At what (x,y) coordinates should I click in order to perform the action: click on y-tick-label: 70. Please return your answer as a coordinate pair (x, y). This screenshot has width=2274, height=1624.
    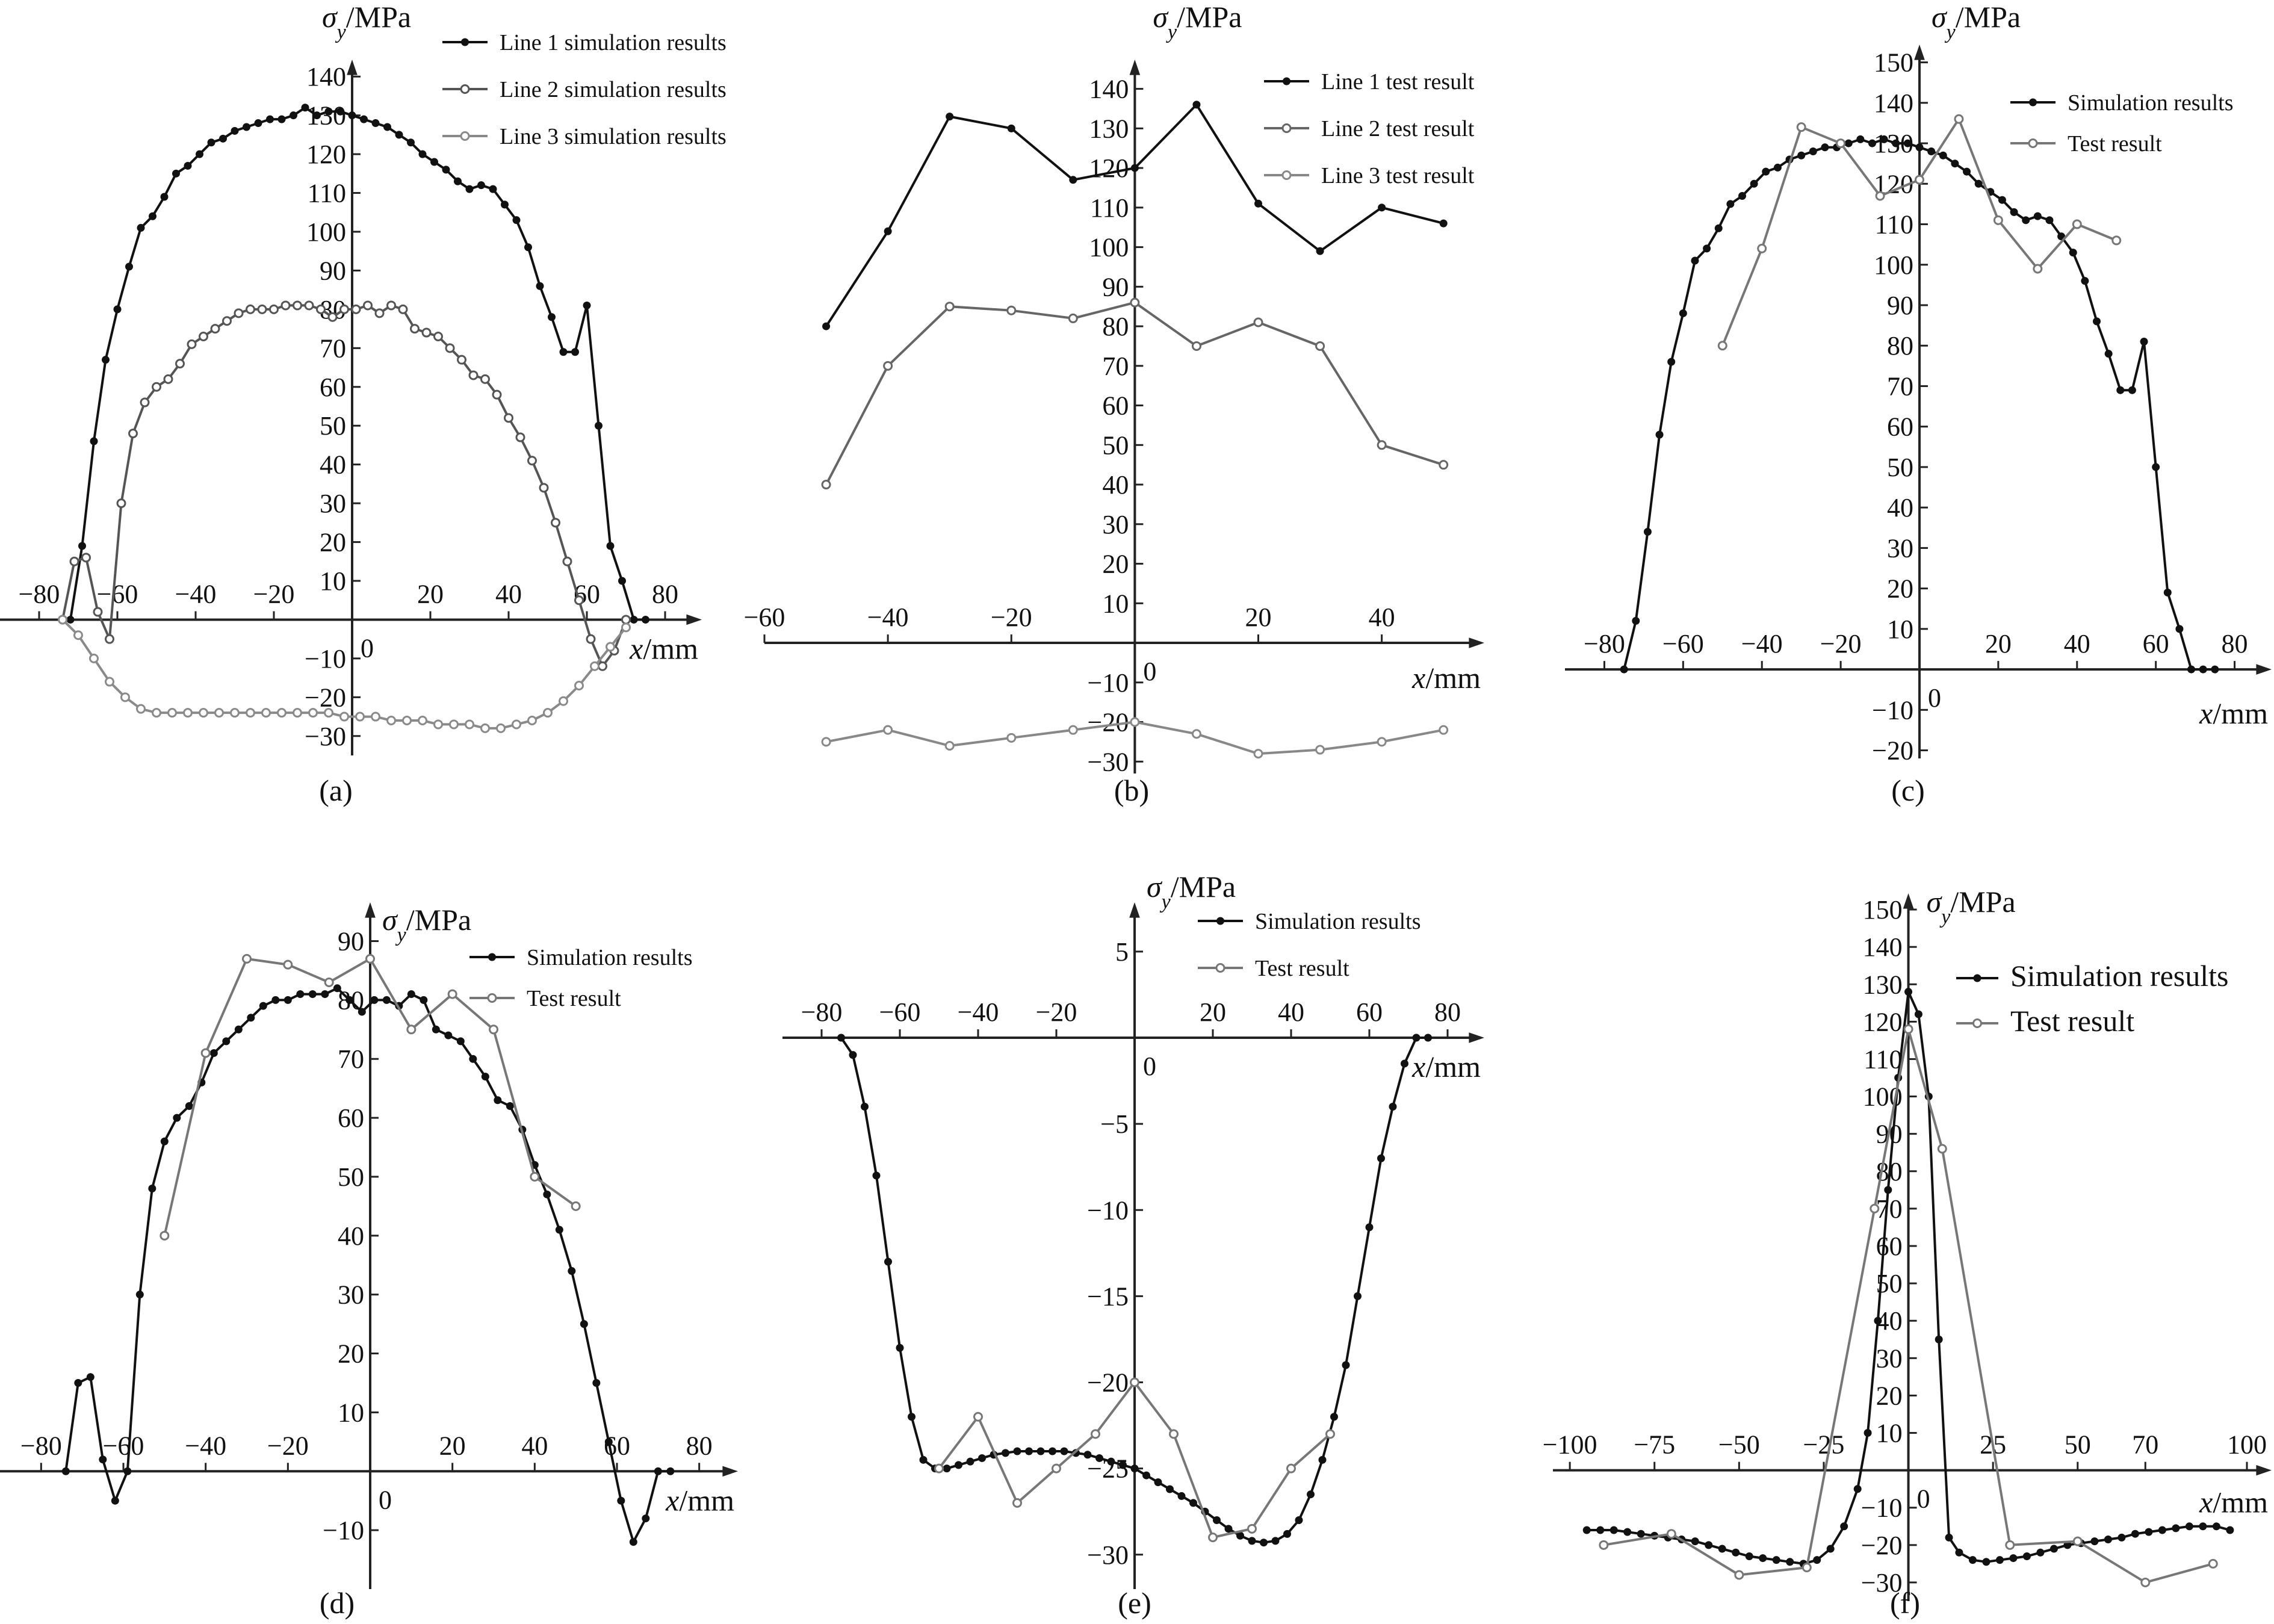
    Looking at the image, I should click on (333, 348).